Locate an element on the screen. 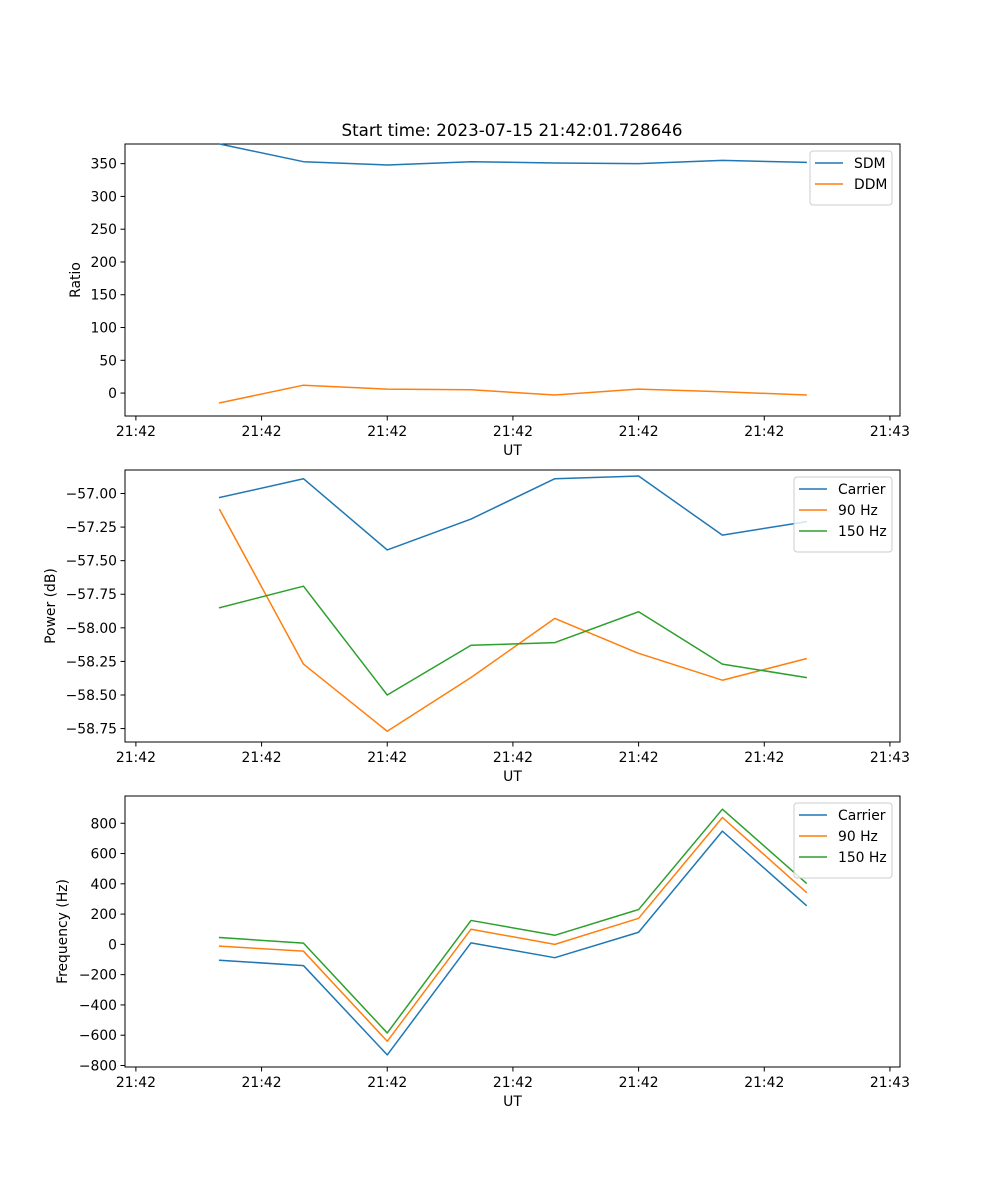 The height and width of the screenshot is (1200, 1000). y-tick-label: 350 is located at coordinates (103, 165).